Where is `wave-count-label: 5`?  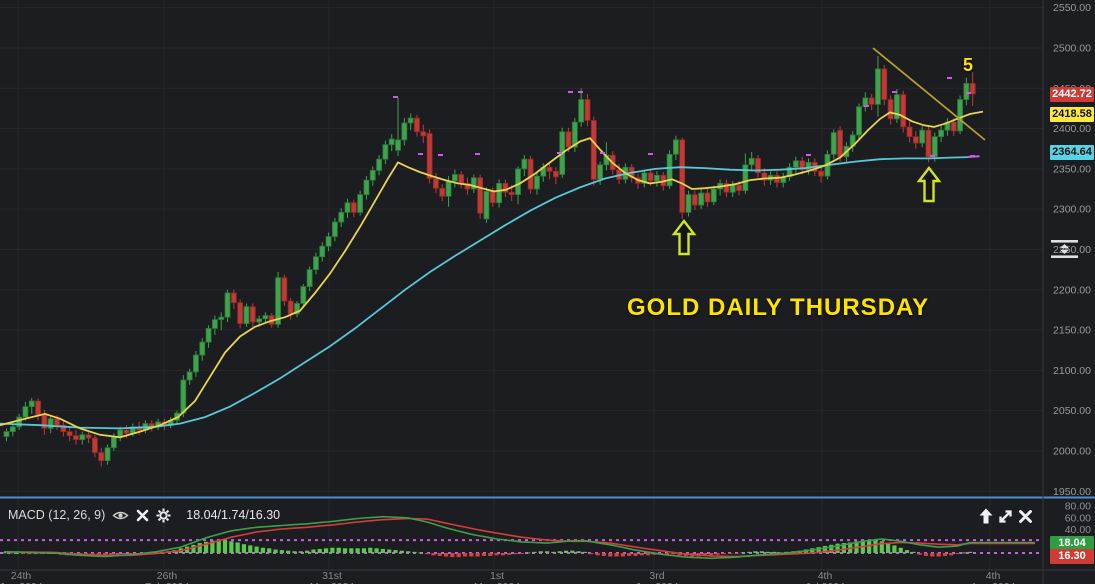
wave-count-label: 5 is located at coordinates (968, 65).